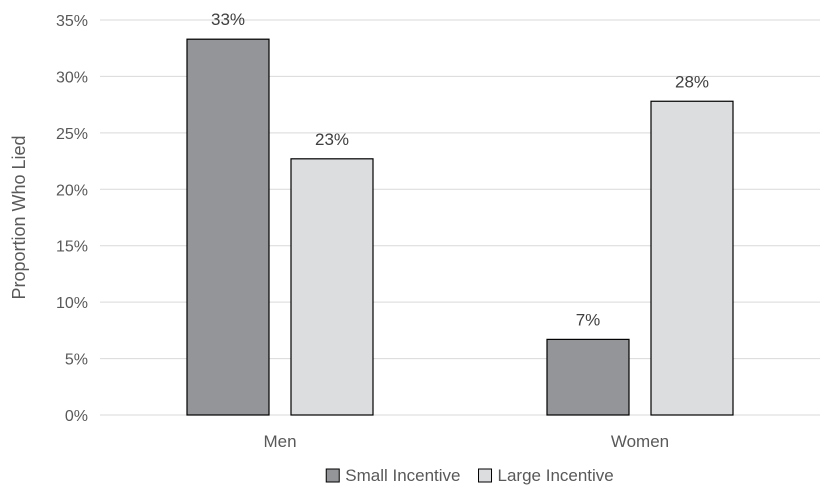 The height and width of the screenshot is (493, 827). What do you see at coordinates (469, 475) in the screenshot?
I see `legend: Small Incentive Large Incentive` at bounding box center [469, 475].